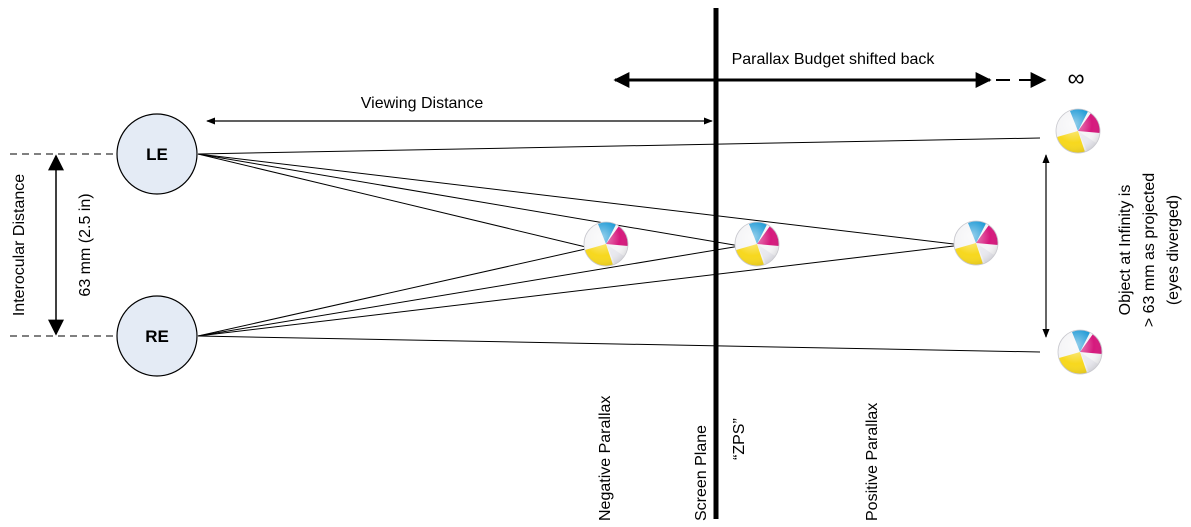  I want to click on infinity-note-line-2: > 63 mm as projected, so click(1149, 250).